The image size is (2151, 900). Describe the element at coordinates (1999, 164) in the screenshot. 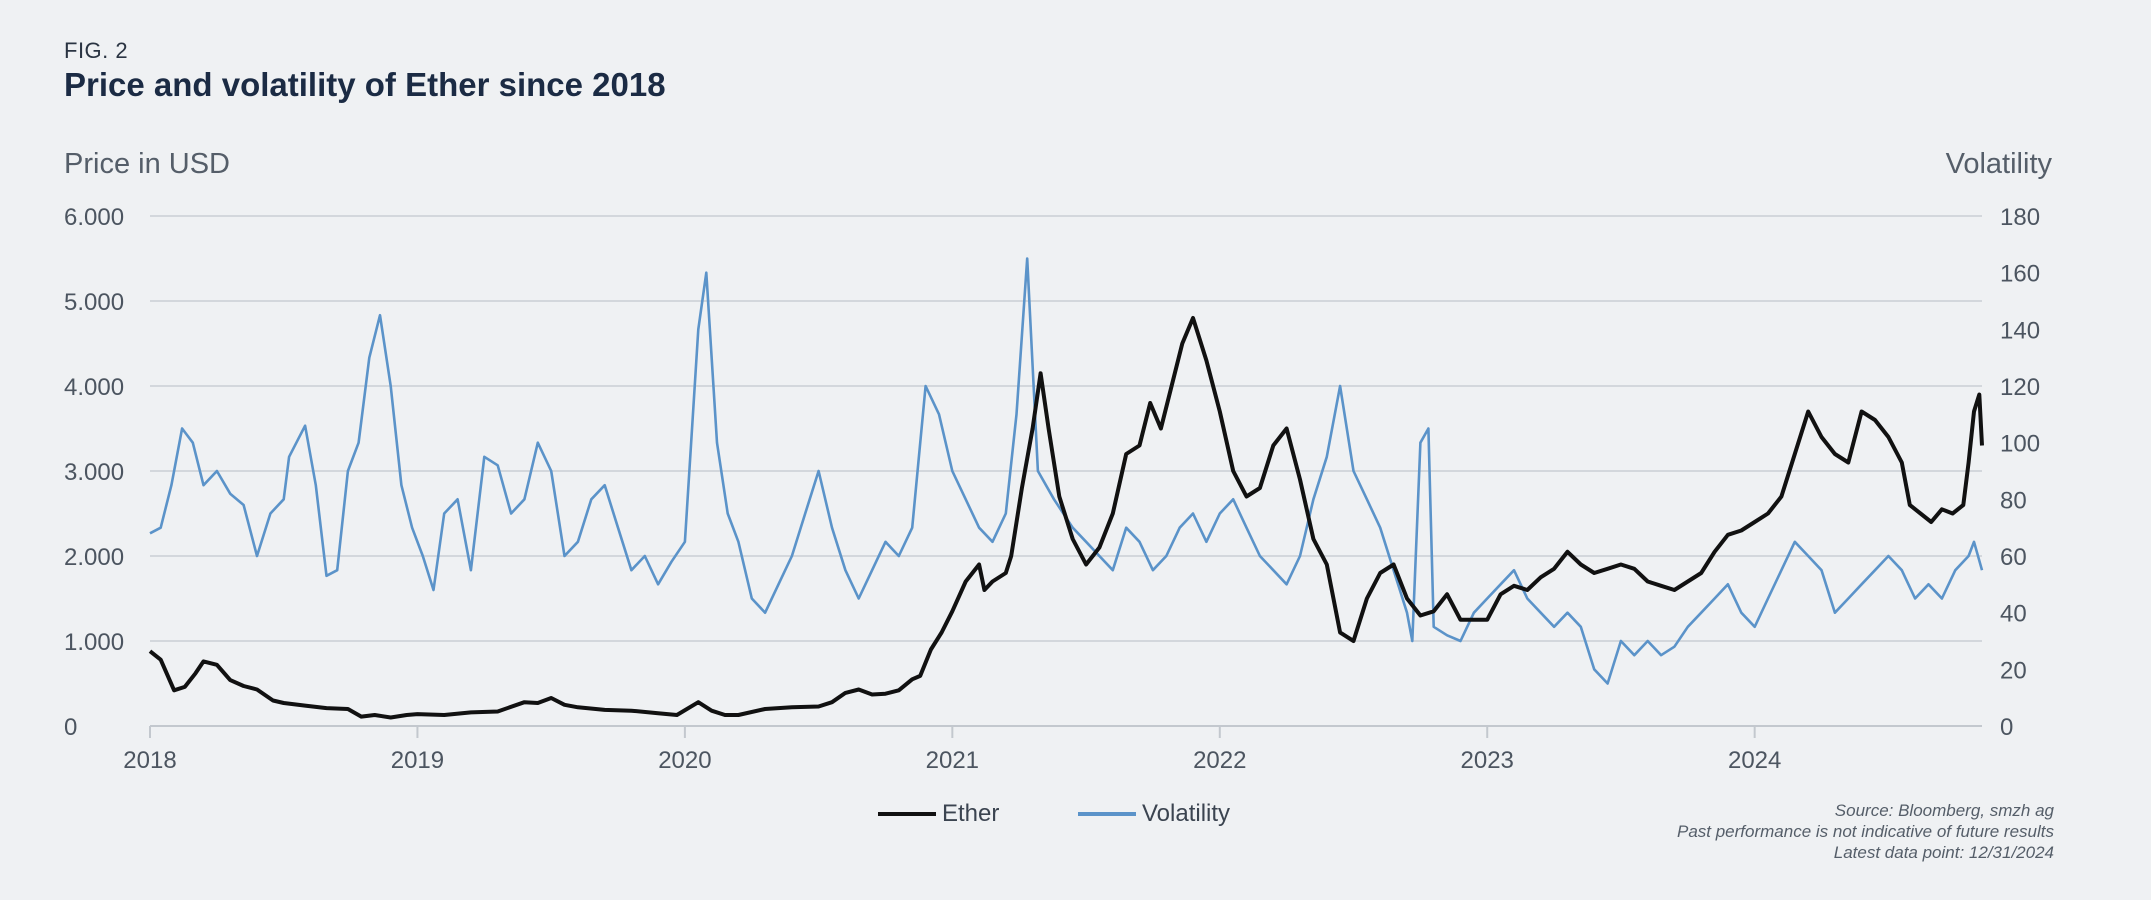

I see `right-axis-title: Volatility` at that location.